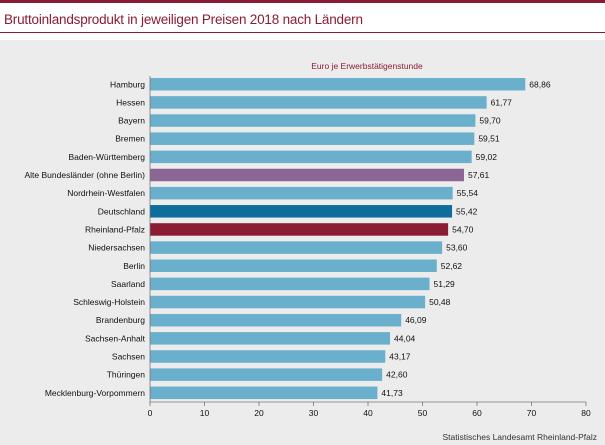  I want to click on bar-niedersachsen, so click(296, 247).